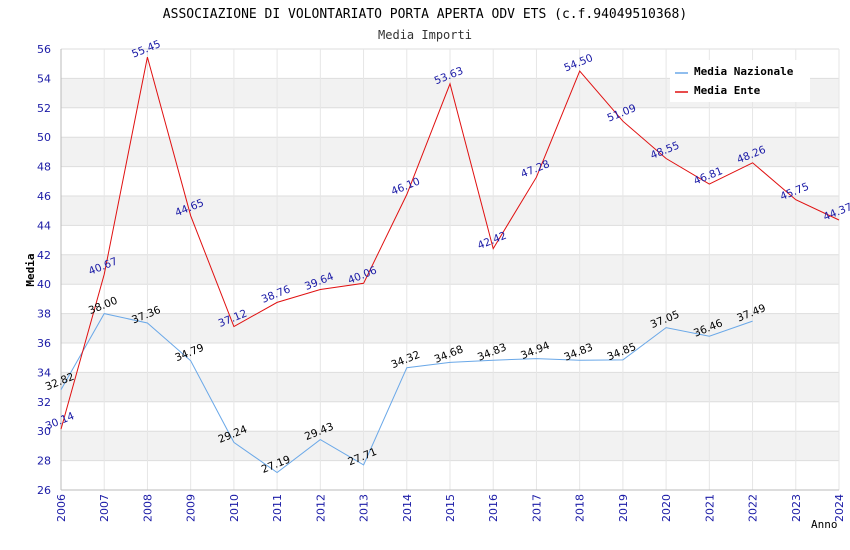  Describe the element at coordinates (44, 284) in the screenshot. I see `y-tick-label: 40` at that location.